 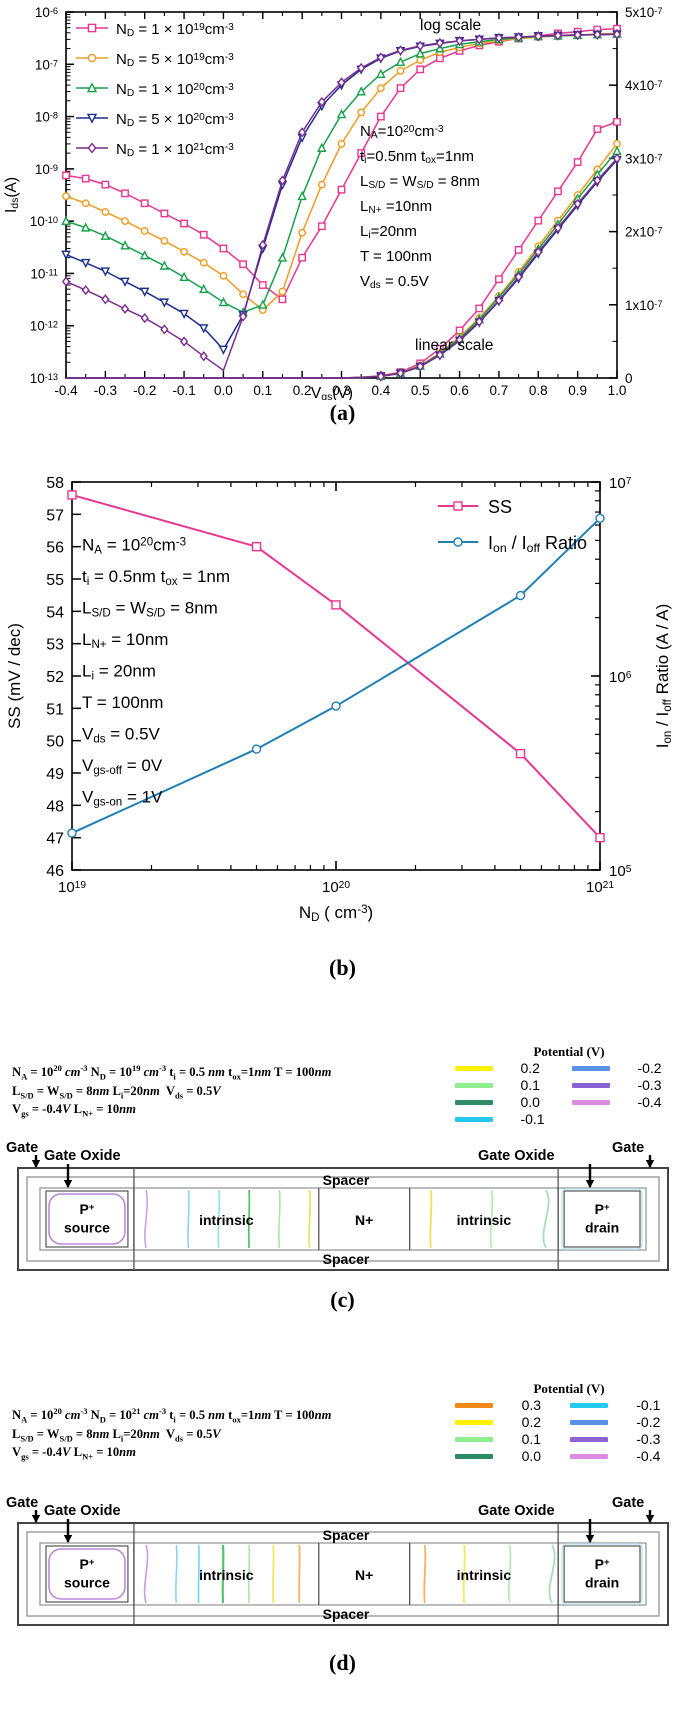 What do you see at coordinates (144, 390) in the screenshot?
I see `x-tick-label: -0.2` at bounding box center [144, 390].